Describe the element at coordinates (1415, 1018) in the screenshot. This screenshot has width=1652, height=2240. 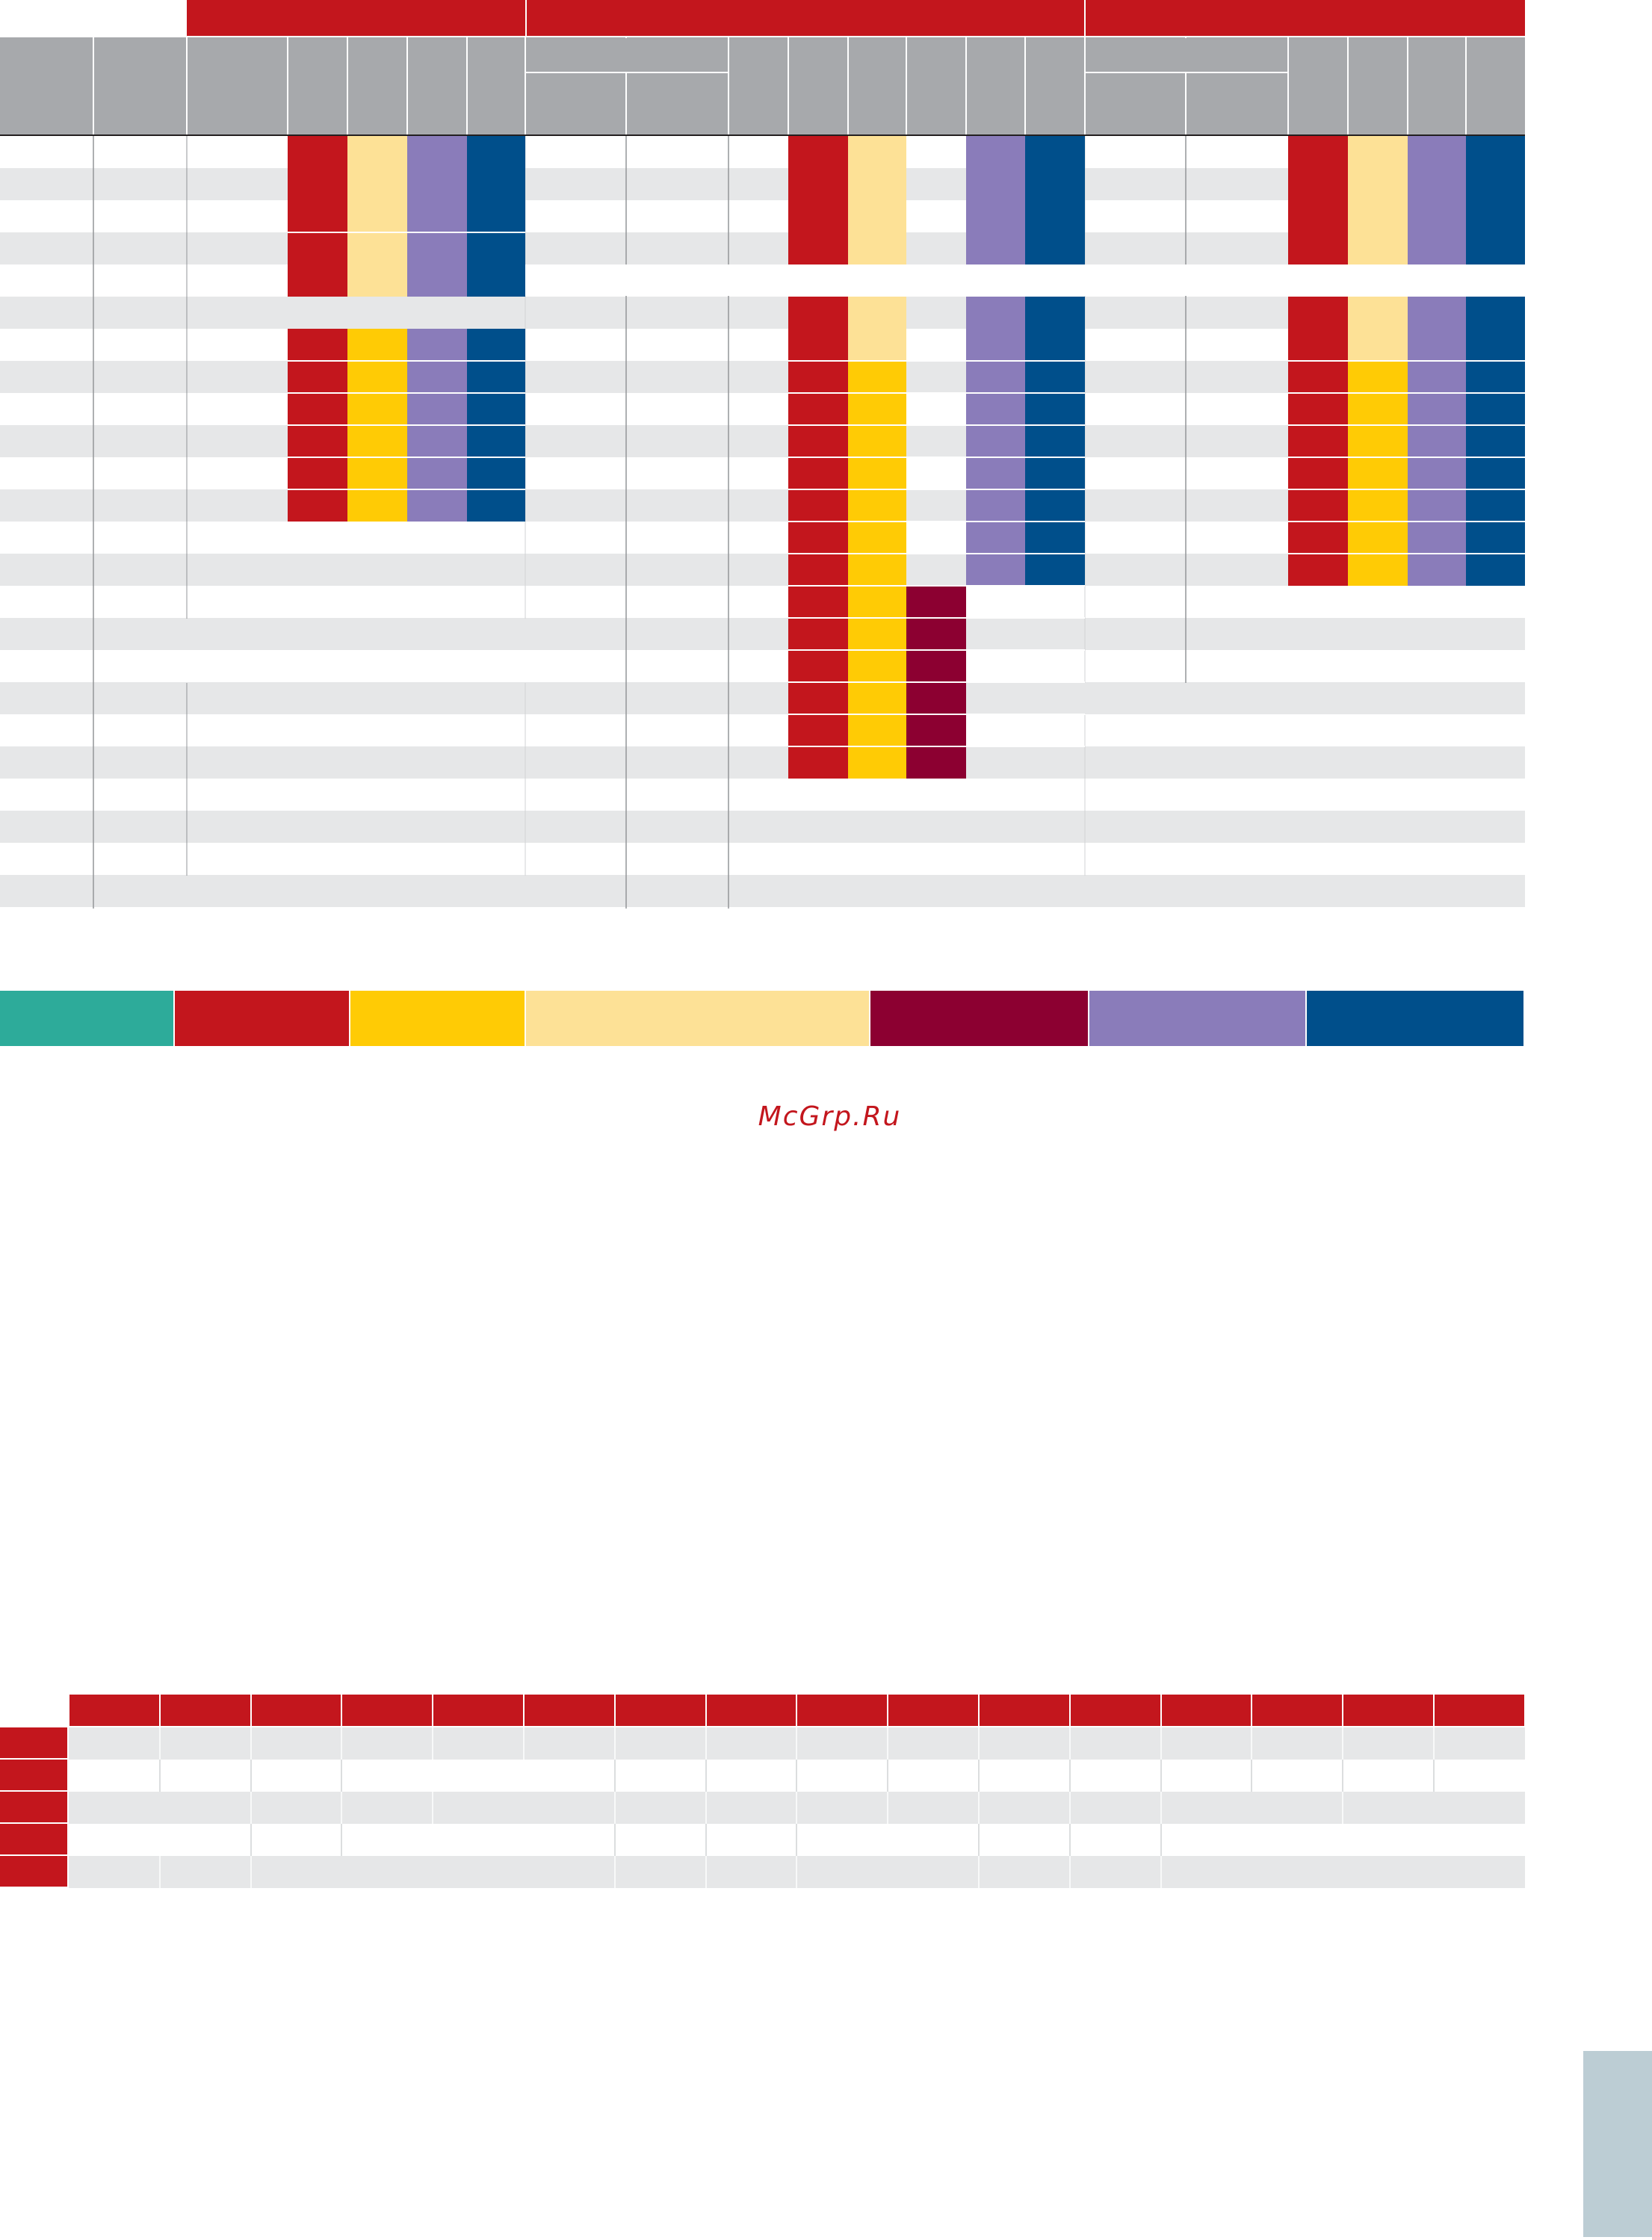
I see `color-key-swatch-blue` at that location.